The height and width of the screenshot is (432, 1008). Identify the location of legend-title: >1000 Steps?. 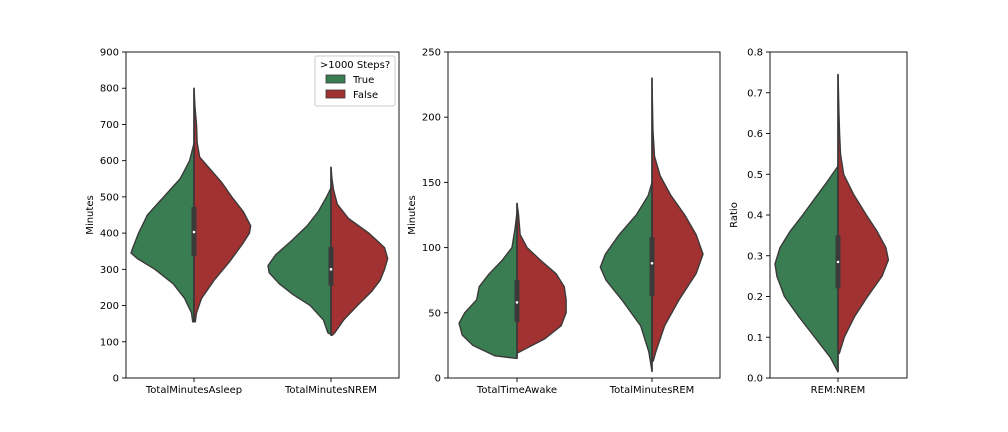
(355, 65).